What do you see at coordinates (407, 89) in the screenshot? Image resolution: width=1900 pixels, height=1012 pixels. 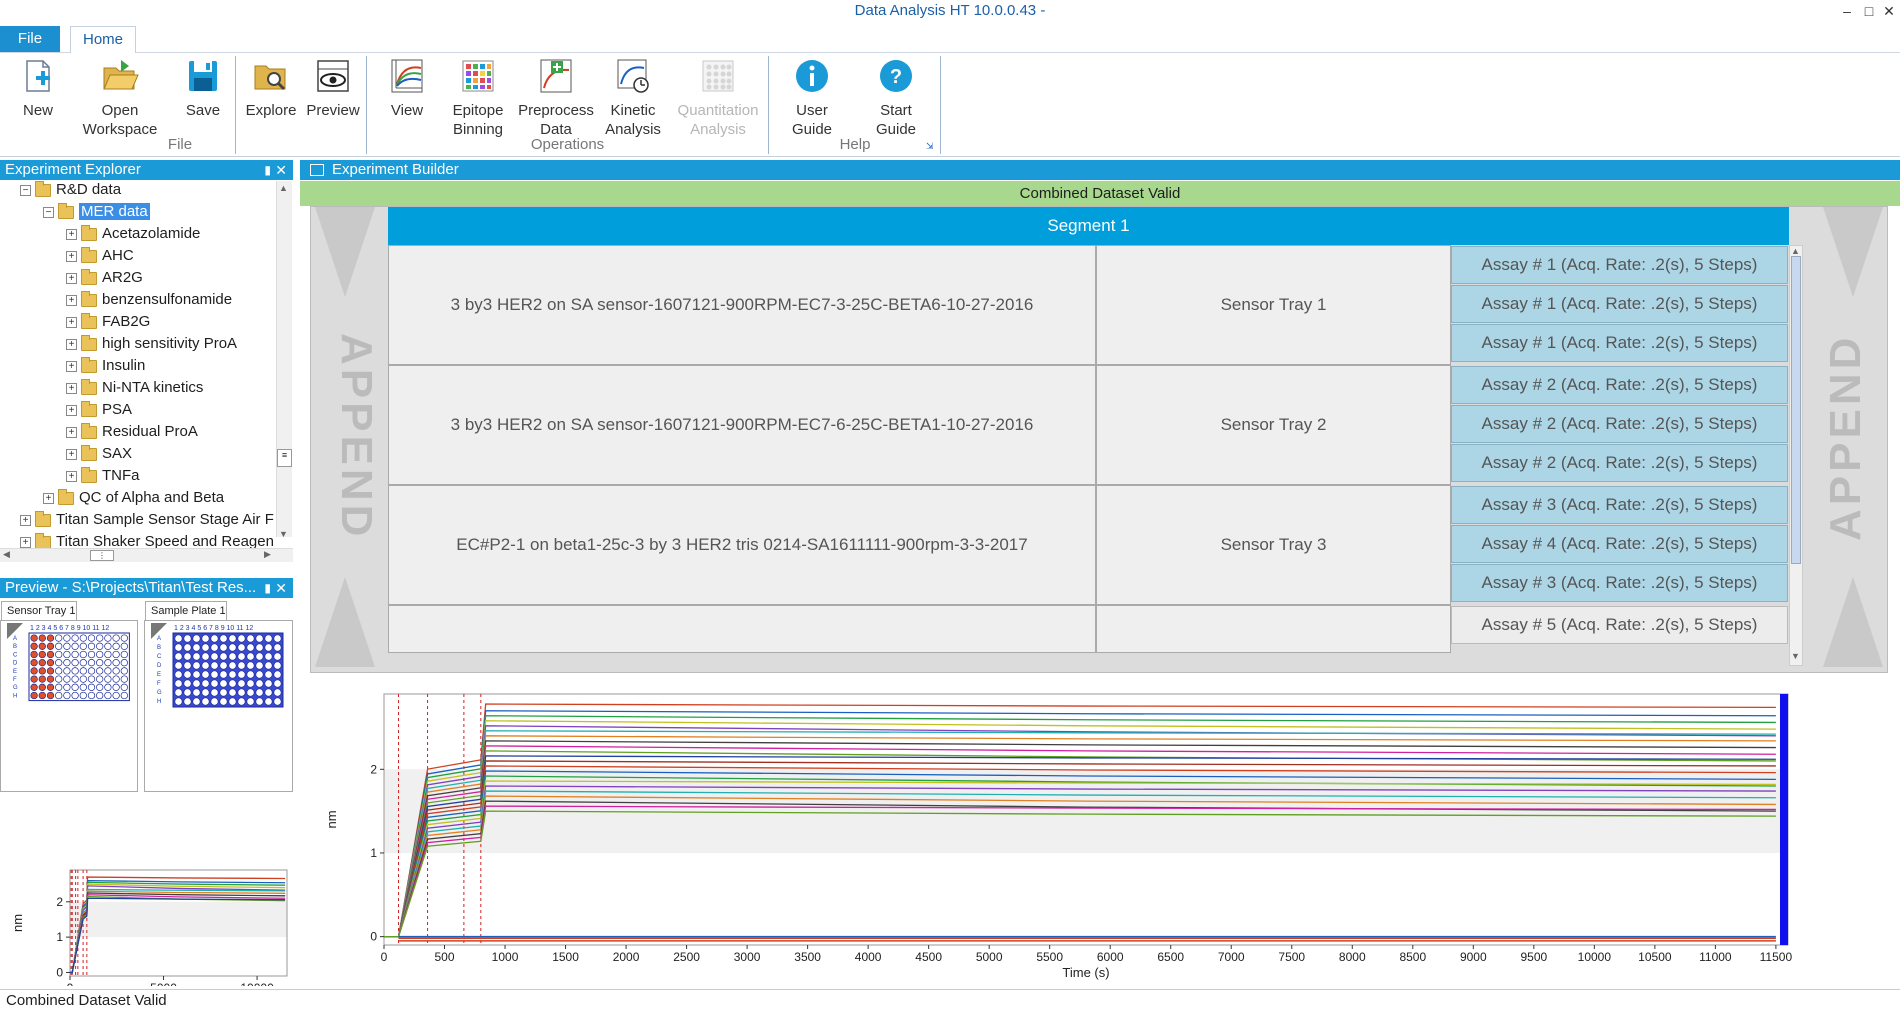 I see `view-button: View` at bounding box center [407, 89].